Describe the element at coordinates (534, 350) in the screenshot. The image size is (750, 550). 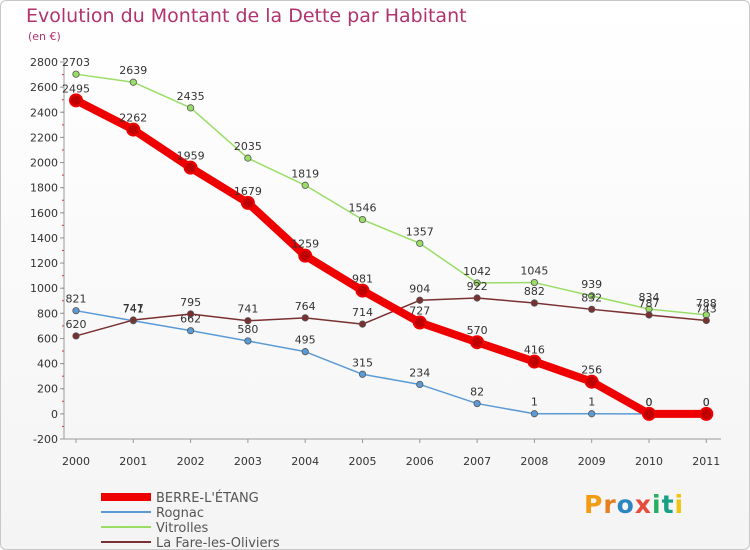
I see `data-label-berre-l-tang: 416` at that location.